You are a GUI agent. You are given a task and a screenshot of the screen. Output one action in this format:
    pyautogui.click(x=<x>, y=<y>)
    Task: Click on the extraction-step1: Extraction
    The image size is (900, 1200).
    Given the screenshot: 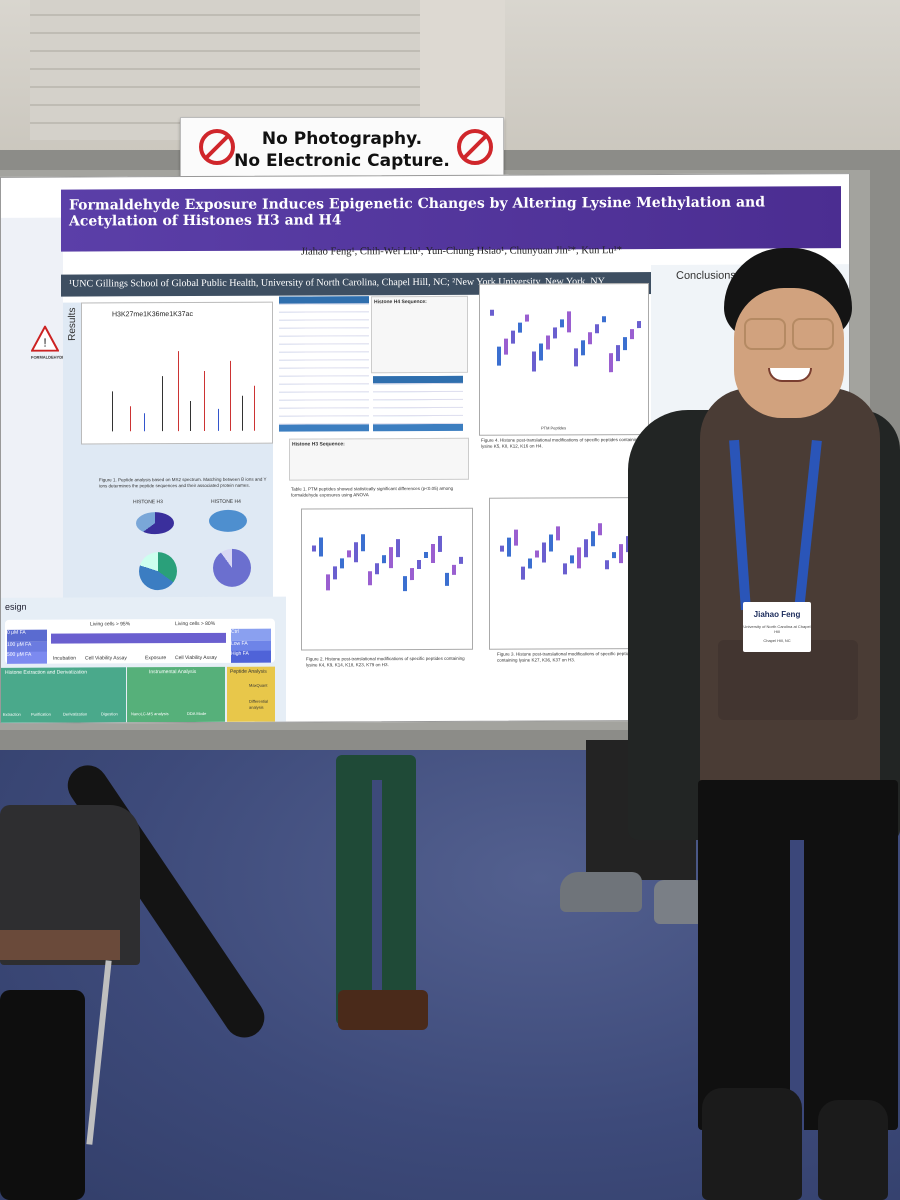 What is the action you would take?
    pyautogui.click(x=12, y=714)
    